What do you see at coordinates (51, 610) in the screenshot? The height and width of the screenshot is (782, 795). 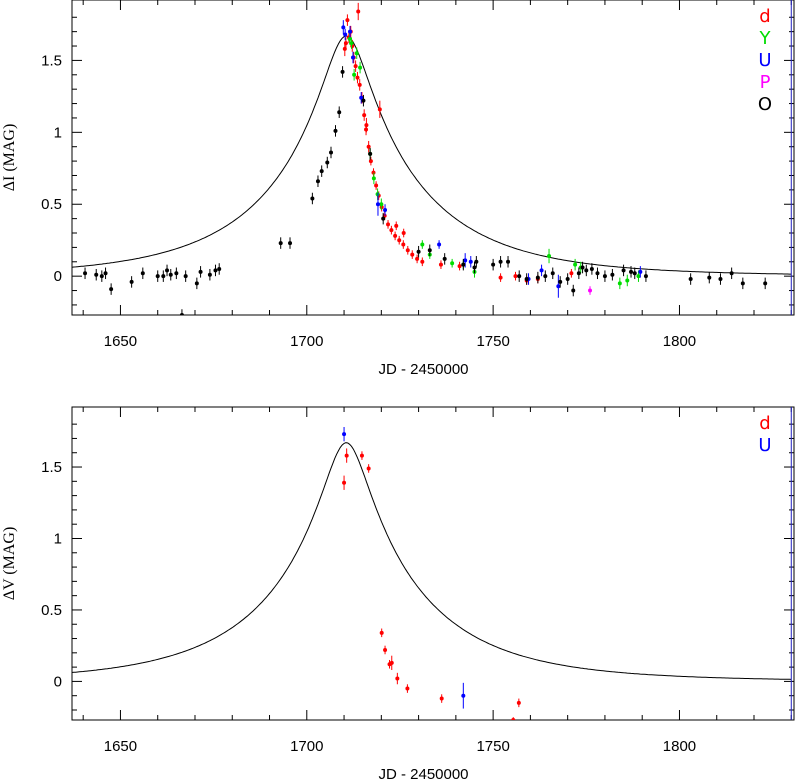 I see `y-tick-label: 0.5` at bounding box center [51, 610].